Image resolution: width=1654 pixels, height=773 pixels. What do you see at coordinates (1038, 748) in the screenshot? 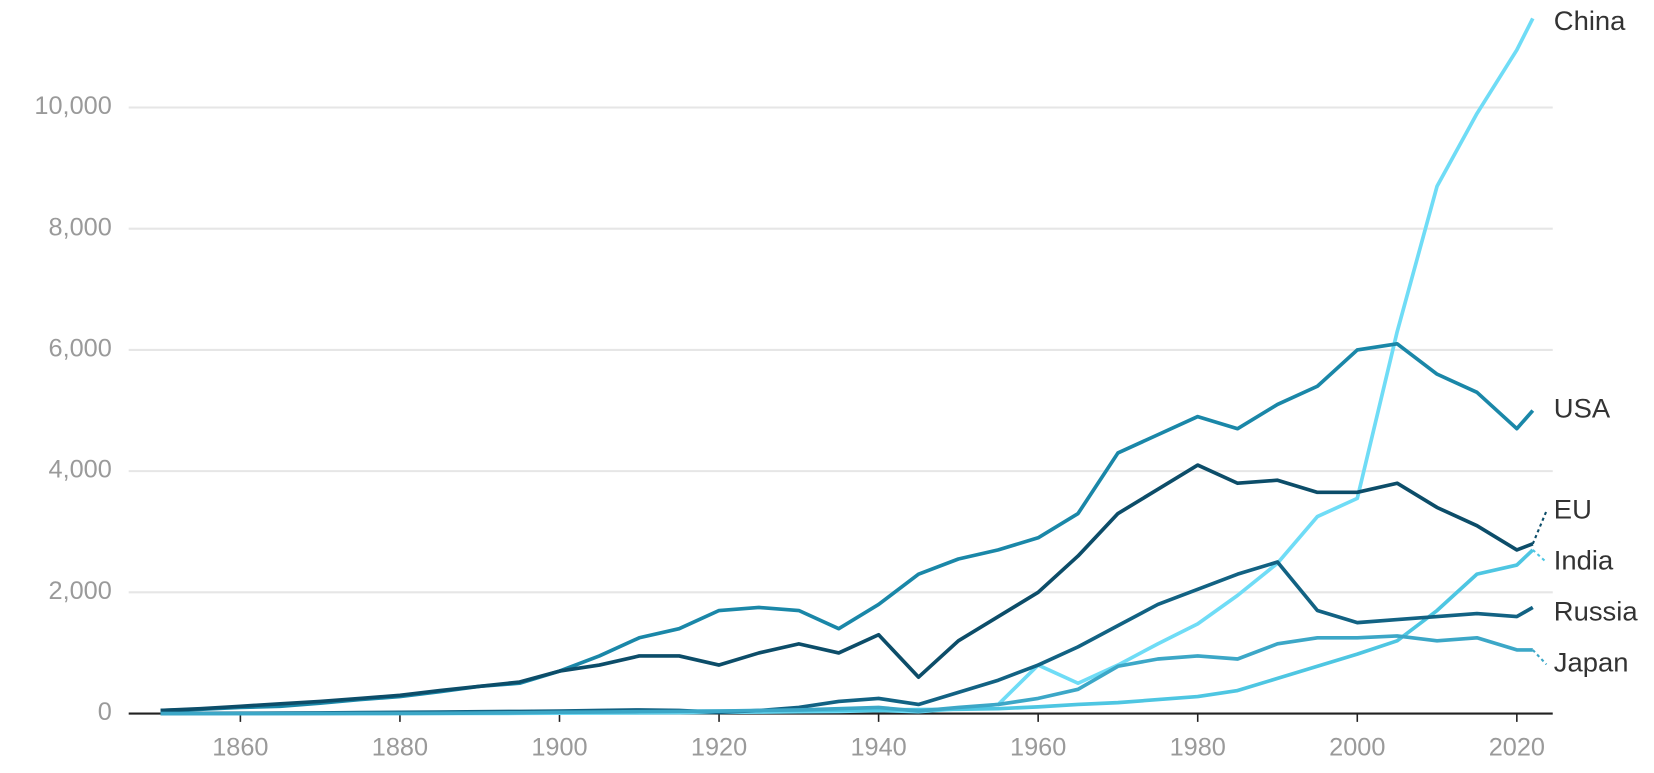
I see `x-tick-label: 1960` at bounding box center [1038, 748].